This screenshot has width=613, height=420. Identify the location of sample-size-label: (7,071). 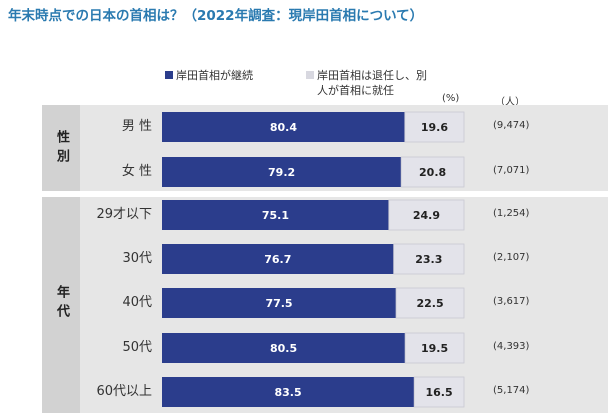
(511, 170).